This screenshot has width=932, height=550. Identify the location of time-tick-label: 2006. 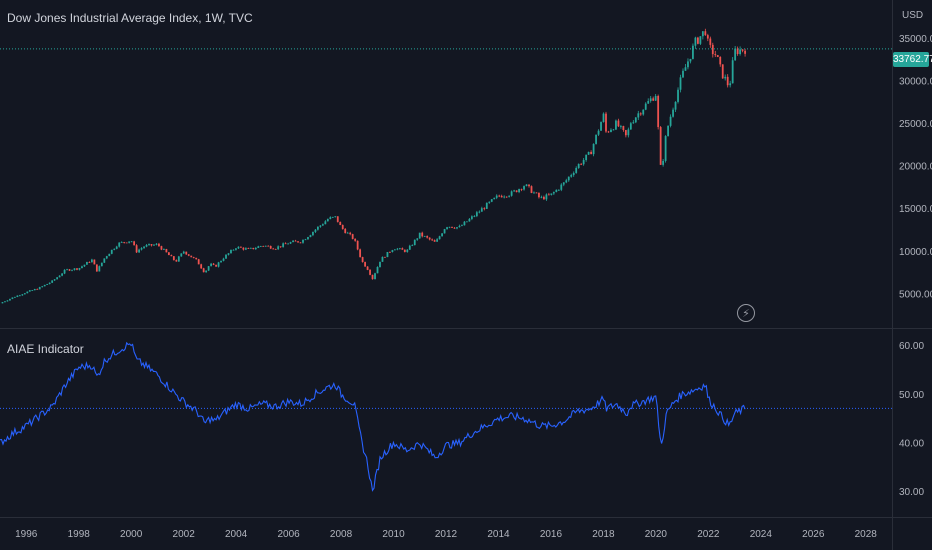
(288, 534).